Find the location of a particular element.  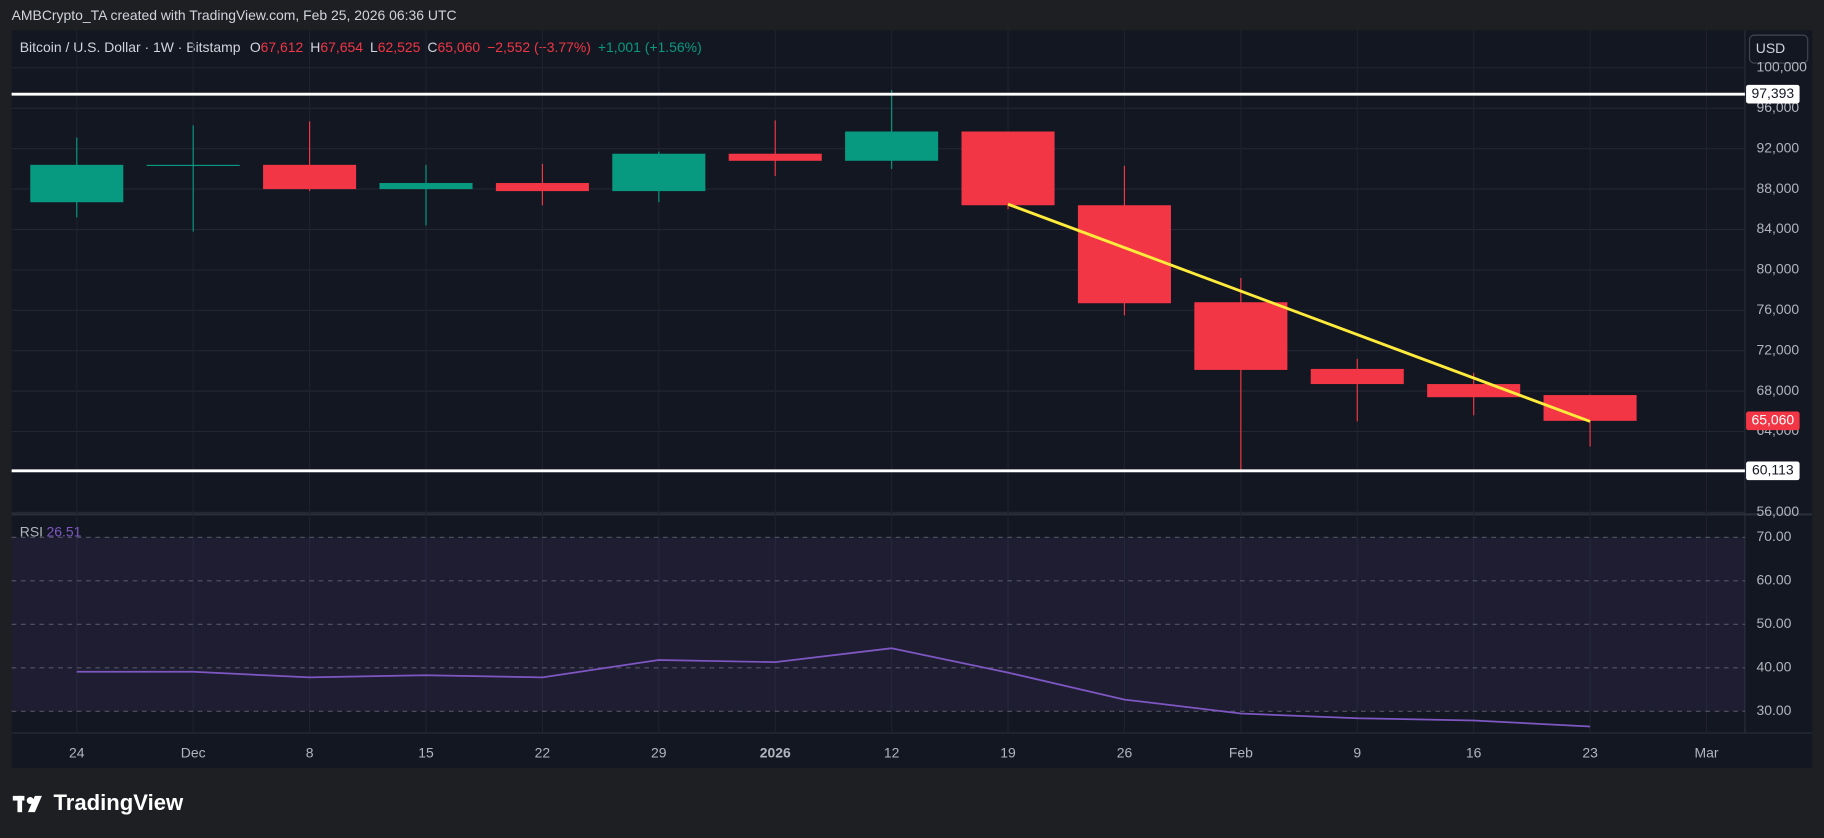

x-tick-label: Mar is located at coordinates (1706, 753).